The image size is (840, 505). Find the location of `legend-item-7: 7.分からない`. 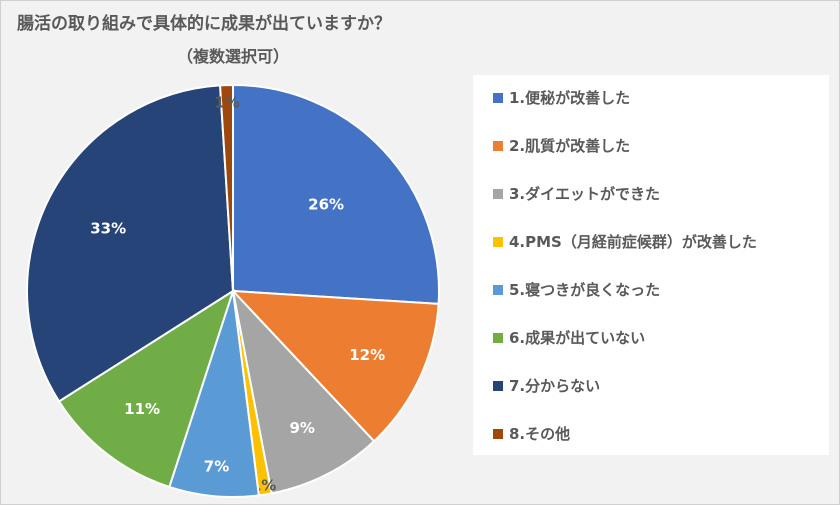

legend-item-7: 7.分からない is located at coordinates (546, 385).